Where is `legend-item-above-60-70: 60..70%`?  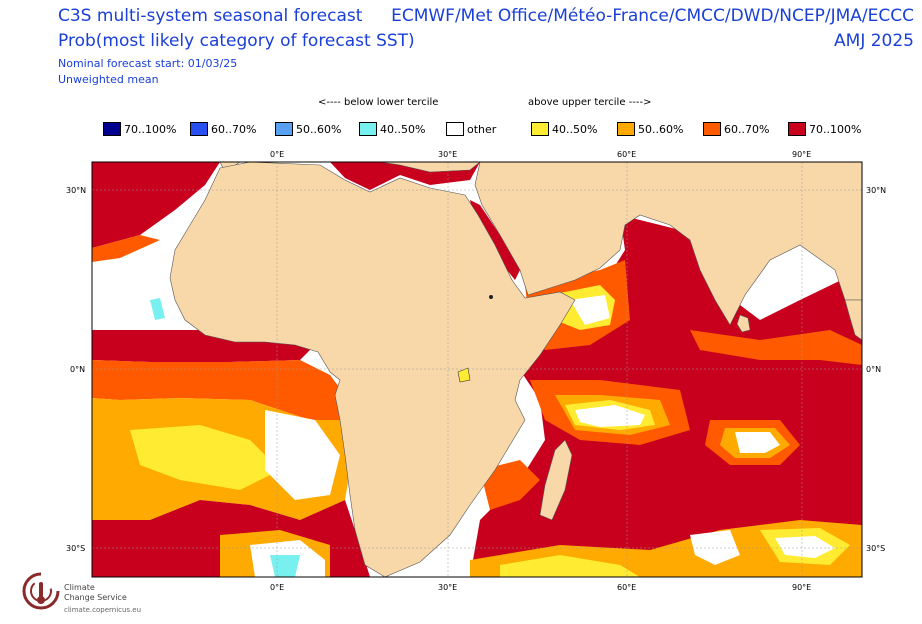
legend-item-above-60-70: 60..70% is located at coordinates (736, 129).